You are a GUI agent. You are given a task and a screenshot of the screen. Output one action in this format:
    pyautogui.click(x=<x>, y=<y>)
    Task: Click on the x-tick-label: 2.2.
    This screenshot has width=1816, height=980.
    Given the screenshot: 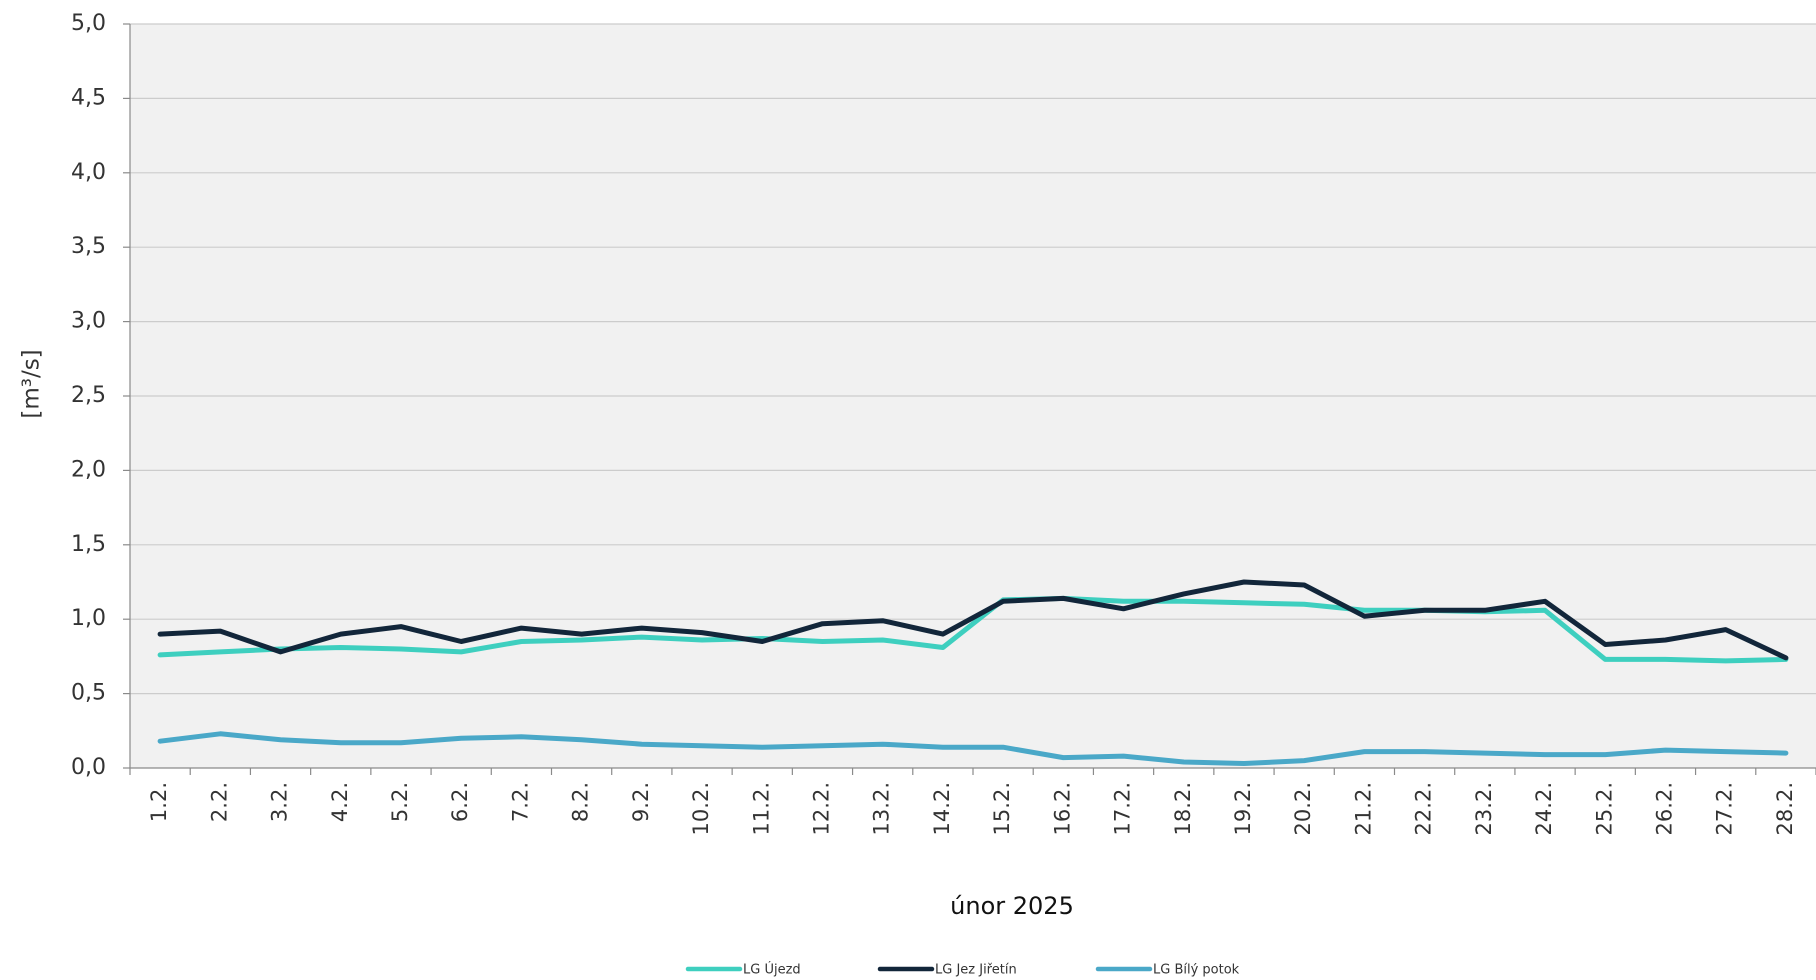 What is the action you would take?
    pyautogui.click(x=219, y=802)
    